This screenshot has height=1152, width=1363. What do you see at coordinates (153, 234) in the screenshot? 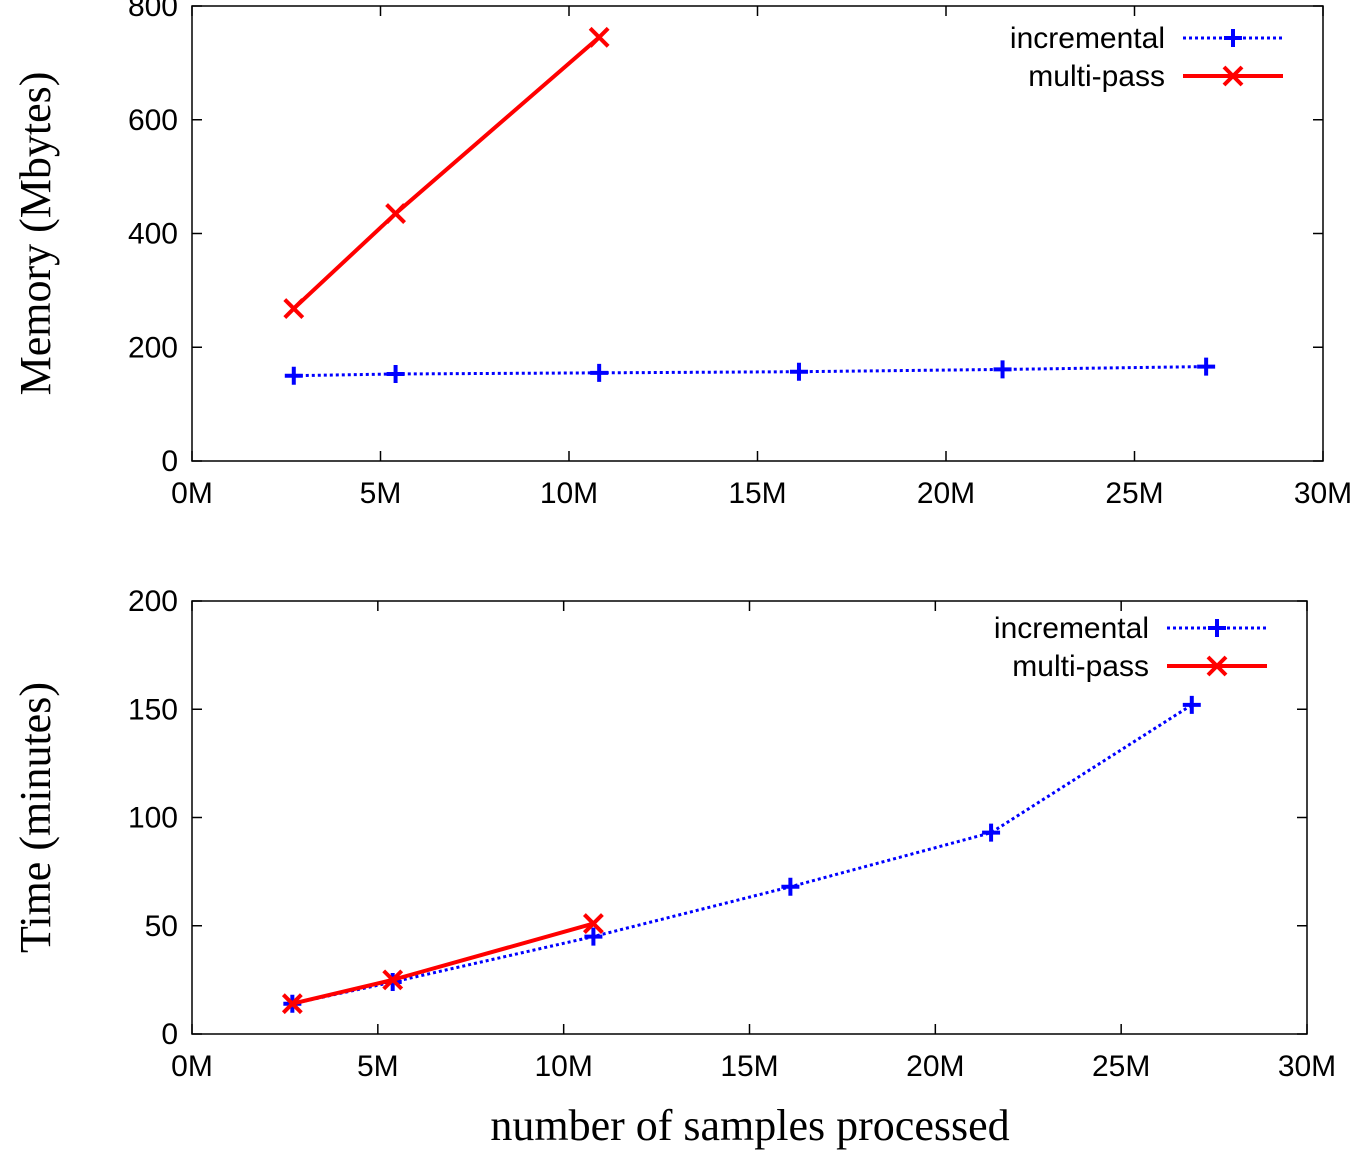
I see `y-tick-label: 400` at bounding box center [153, 234].